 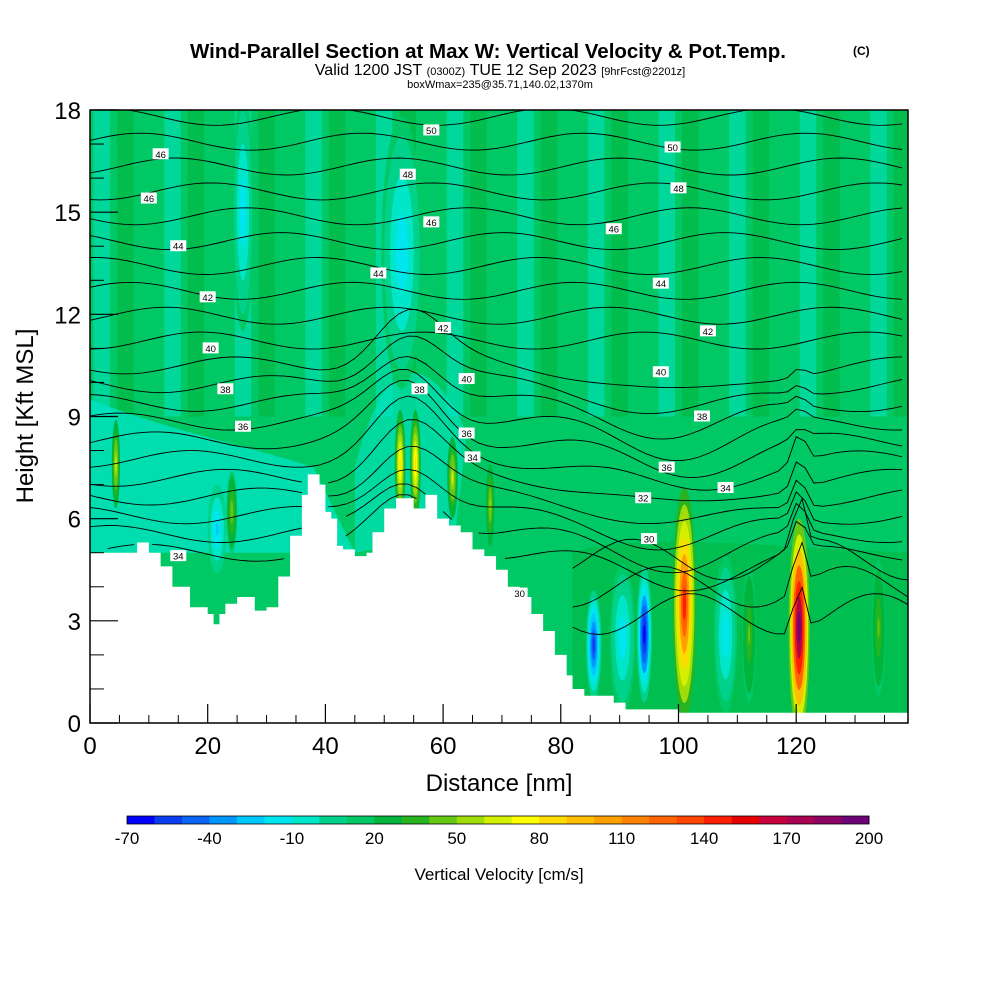 I want to click on x-tick-label: 40, so click(x=325, y=746).